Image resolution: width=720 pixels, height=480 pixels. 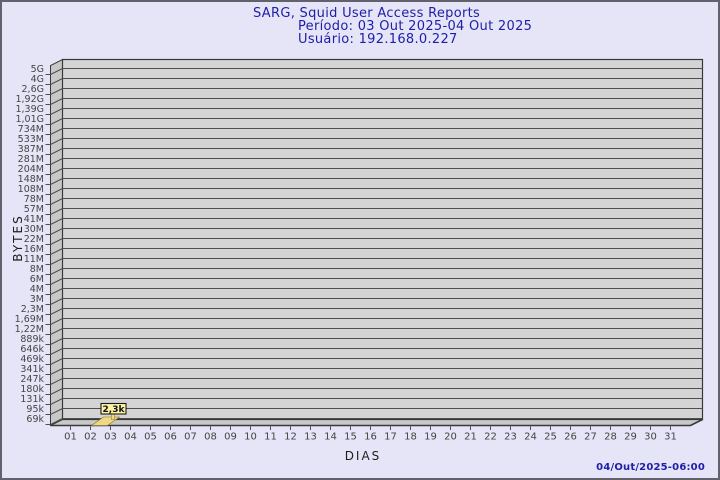 I want to click on y-tick-label: 4G, so click(x=37, y=79).